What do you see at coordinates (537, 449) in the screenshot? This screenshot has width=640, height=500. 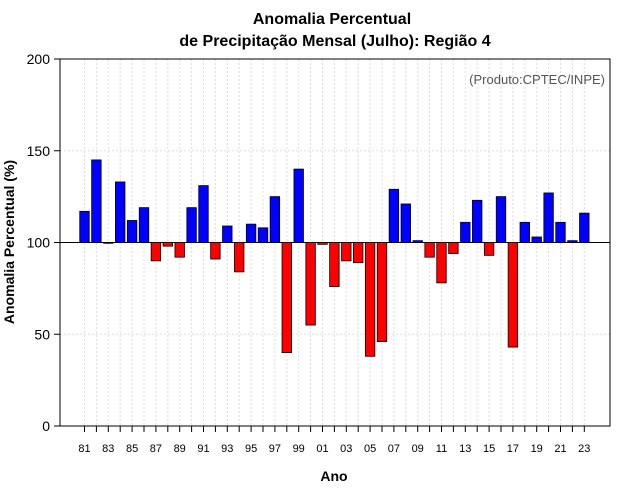 I see `x-tick-label: 19` at bounding box center [537, 449].